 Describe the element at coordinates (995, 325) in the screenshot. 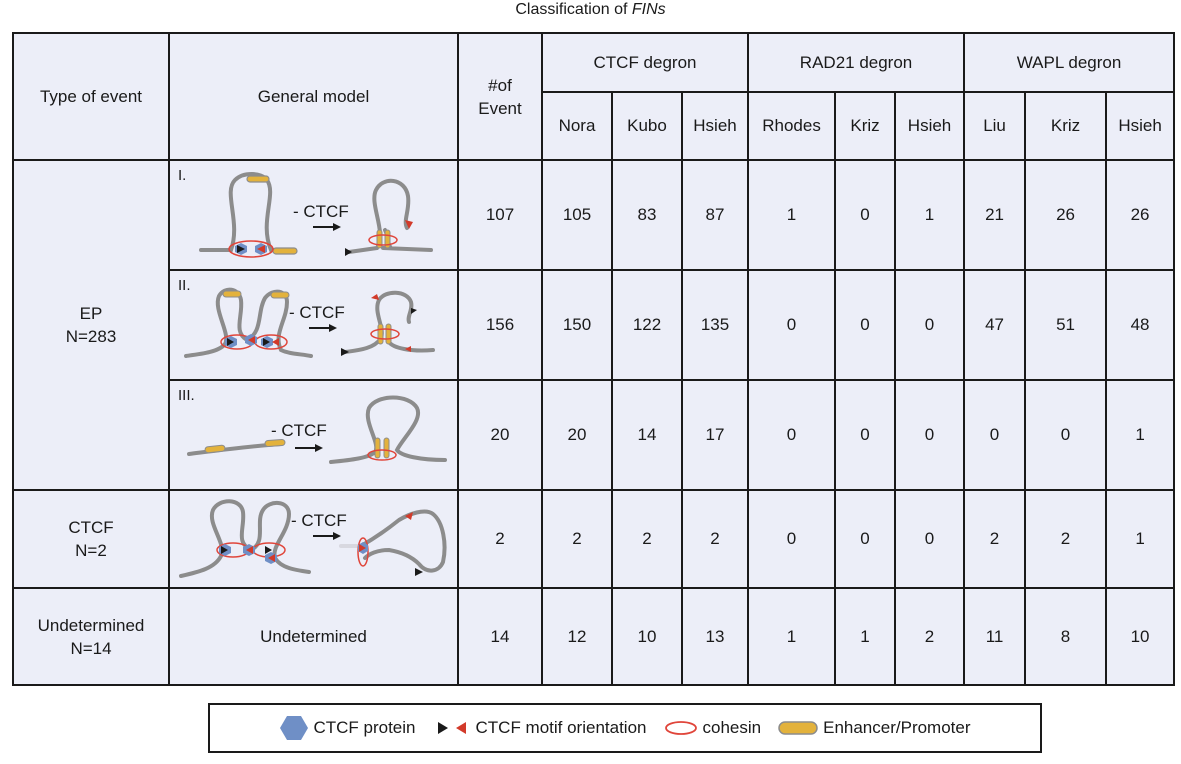

I see `value-cell: 47` at that location.